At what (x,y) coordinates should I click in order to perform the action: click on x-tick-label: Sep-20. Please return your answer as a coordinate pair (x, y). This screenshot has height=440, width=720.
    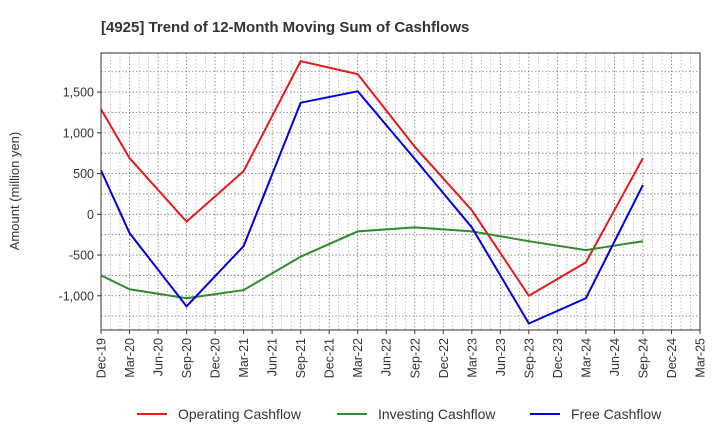
    Looking at the image, I should click on (187, 358).